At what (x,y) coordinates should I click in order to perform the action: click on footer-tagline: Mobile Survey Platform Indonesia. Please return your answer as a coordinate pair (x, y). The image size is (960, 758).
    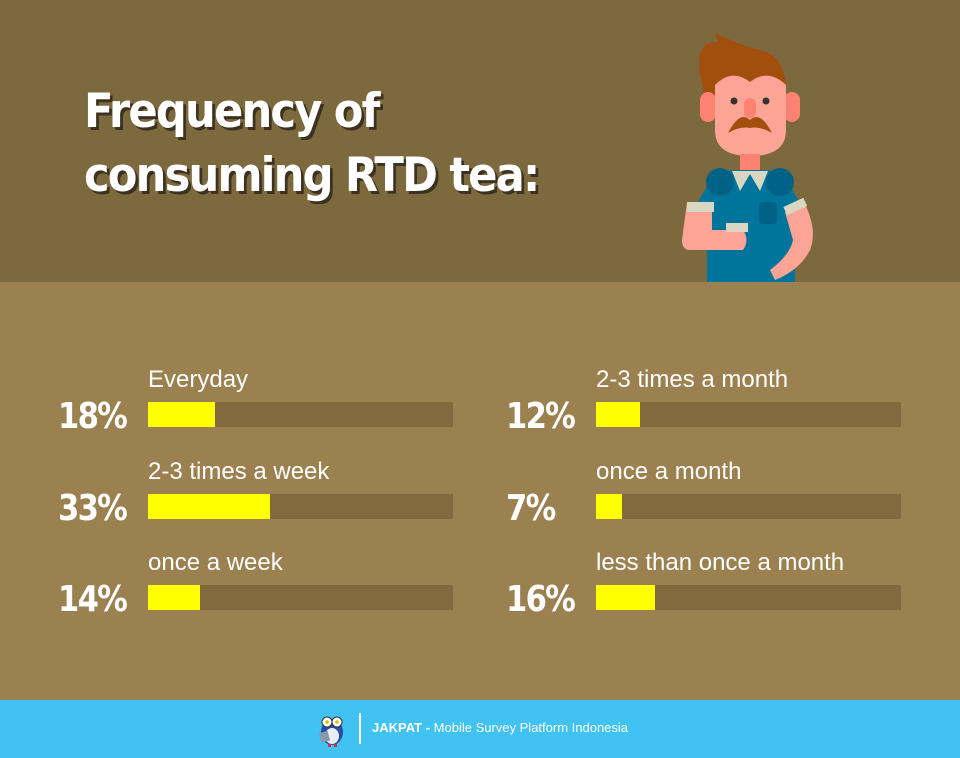
    Looking at the image, I should click on (531, 727).